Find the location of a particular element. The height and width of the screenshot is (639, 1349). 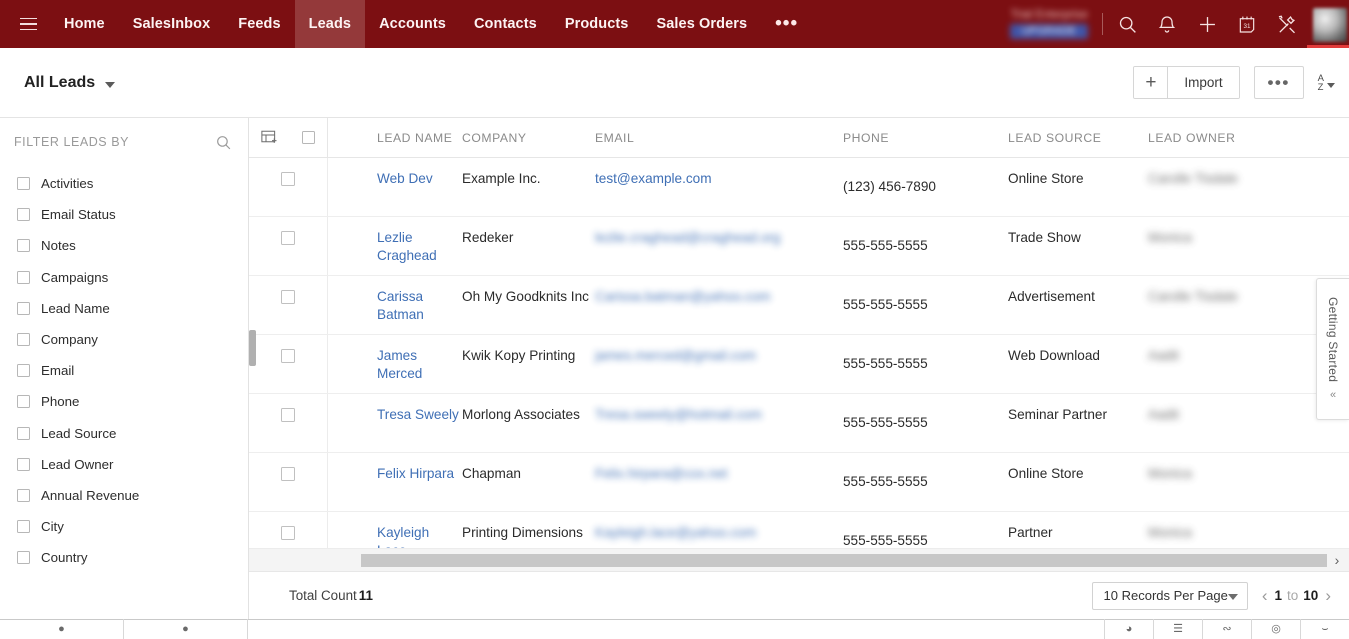

cell-email: test@example.com is located at coordinates (719, 187).